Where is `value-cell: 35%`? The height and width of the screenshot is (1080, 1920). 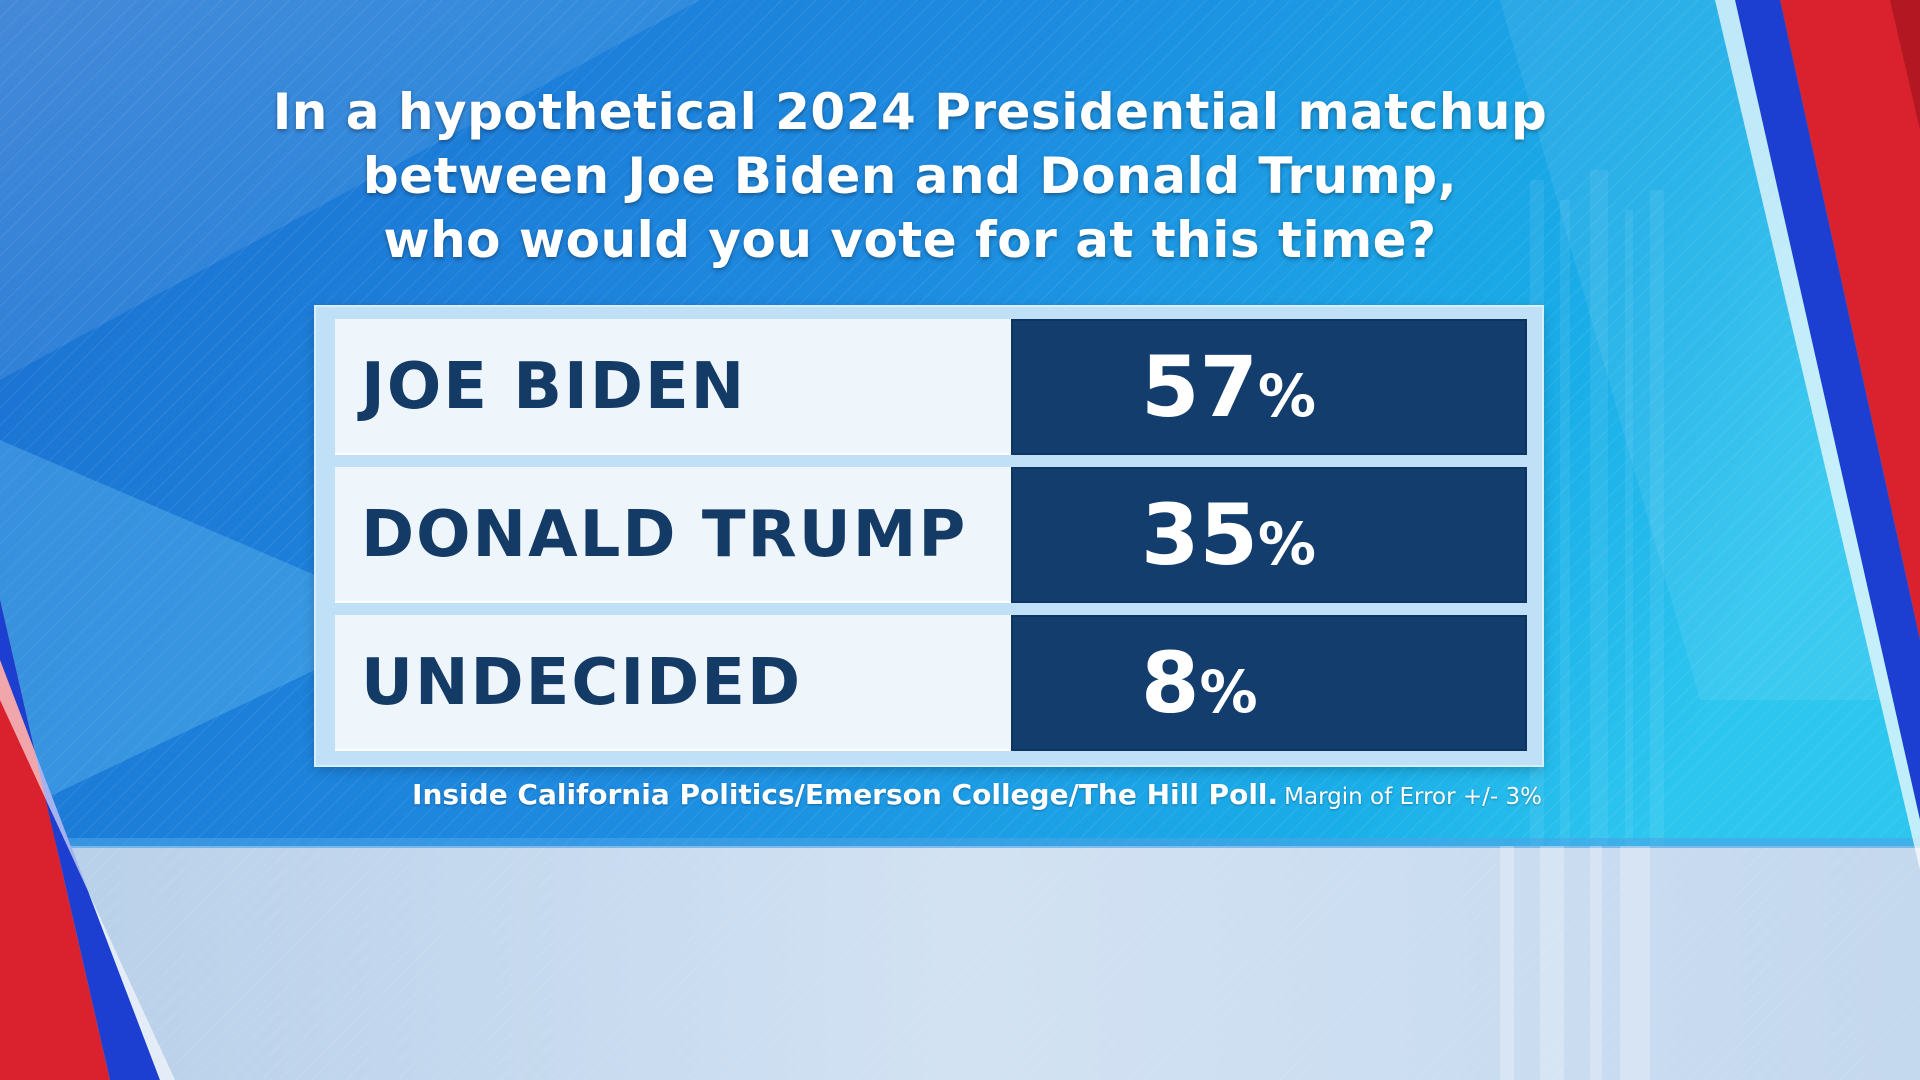
value-cell: 35% is located at coordinates (1269, 535).